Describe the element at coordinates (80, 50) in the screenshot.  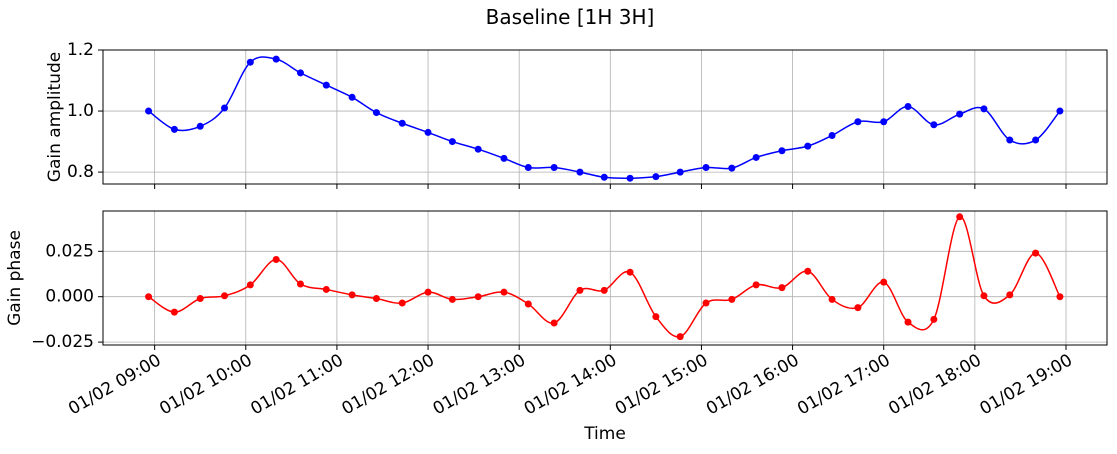
I see `y-tick-label: 1.2` at that location.